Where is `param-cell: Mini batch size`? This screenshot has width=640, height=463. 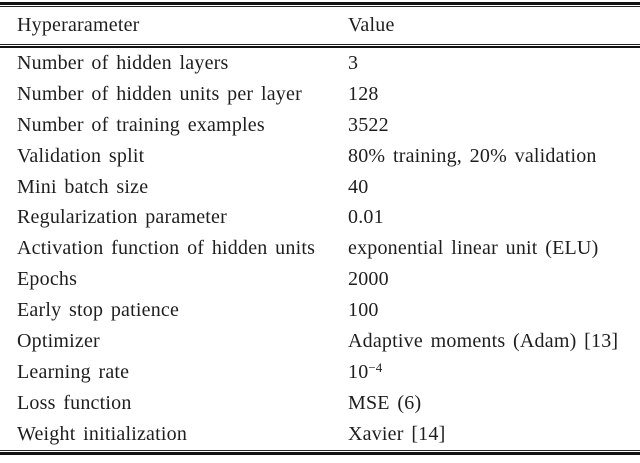
param-cell: Mini batch size is located at coordinates (83, 186).